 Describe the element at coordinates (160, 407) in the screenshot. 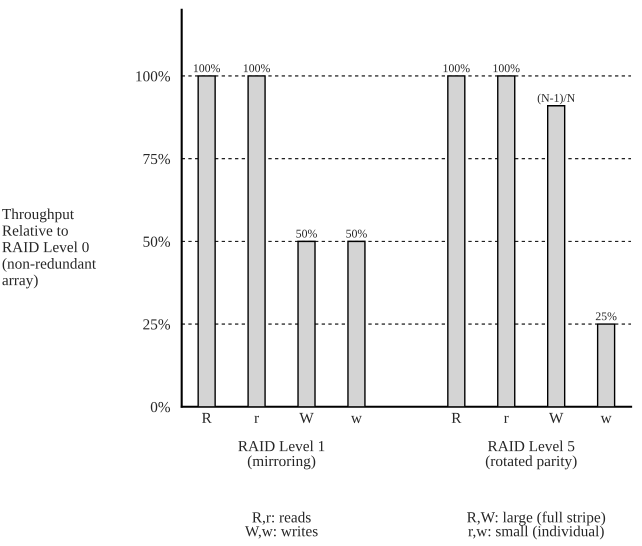

I see `y-tick-label: 0%` at that location.